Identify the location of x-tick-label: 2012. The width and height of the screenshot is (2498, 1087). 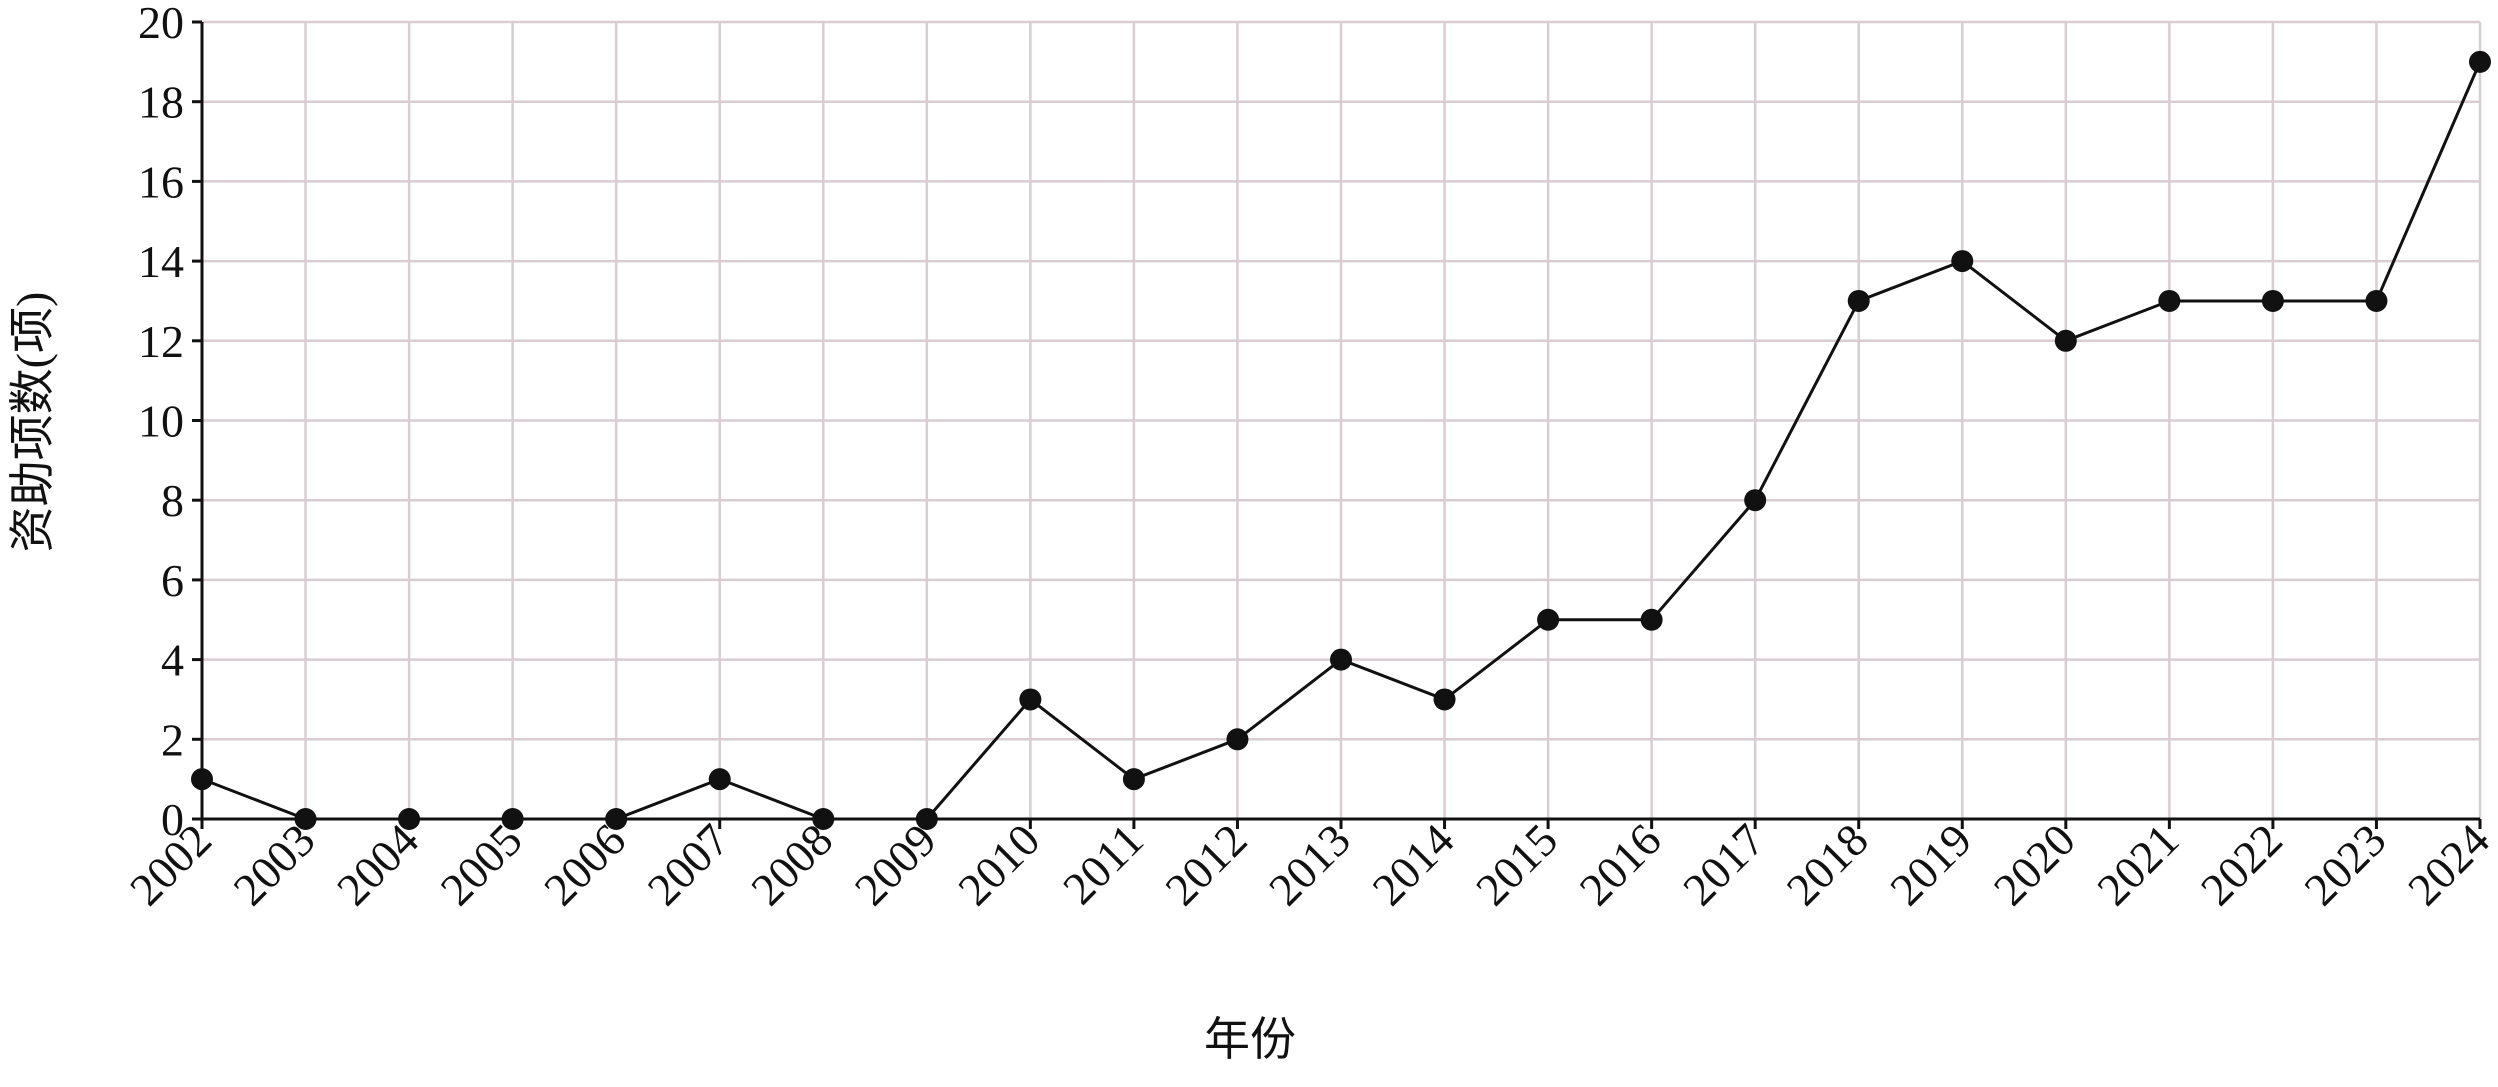
(1205, 864).